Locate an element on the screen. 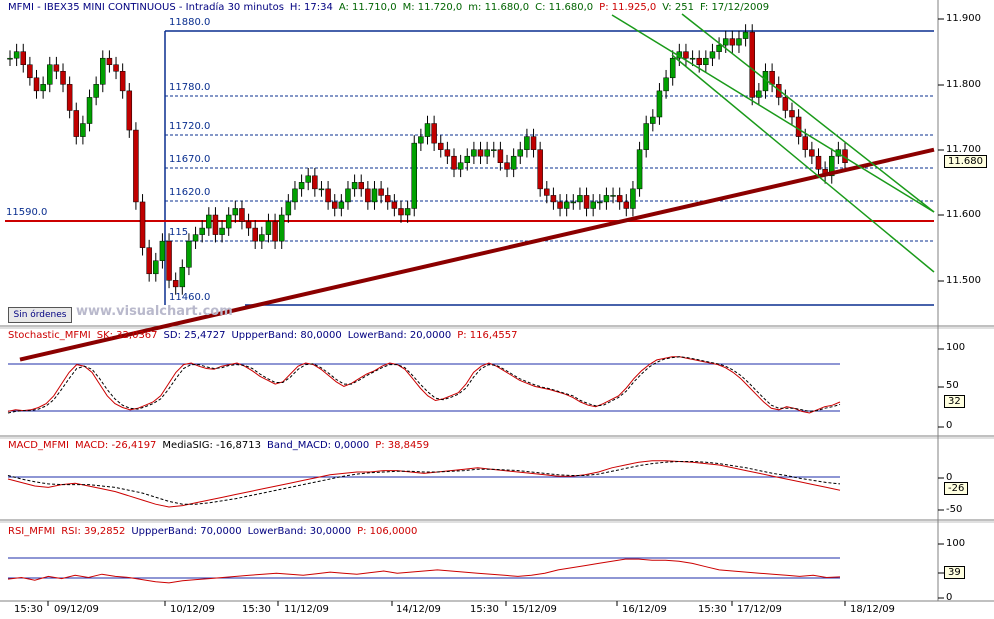 The image size is (994, 619). level-label-115: 115 is located at coordinates (179, 232).